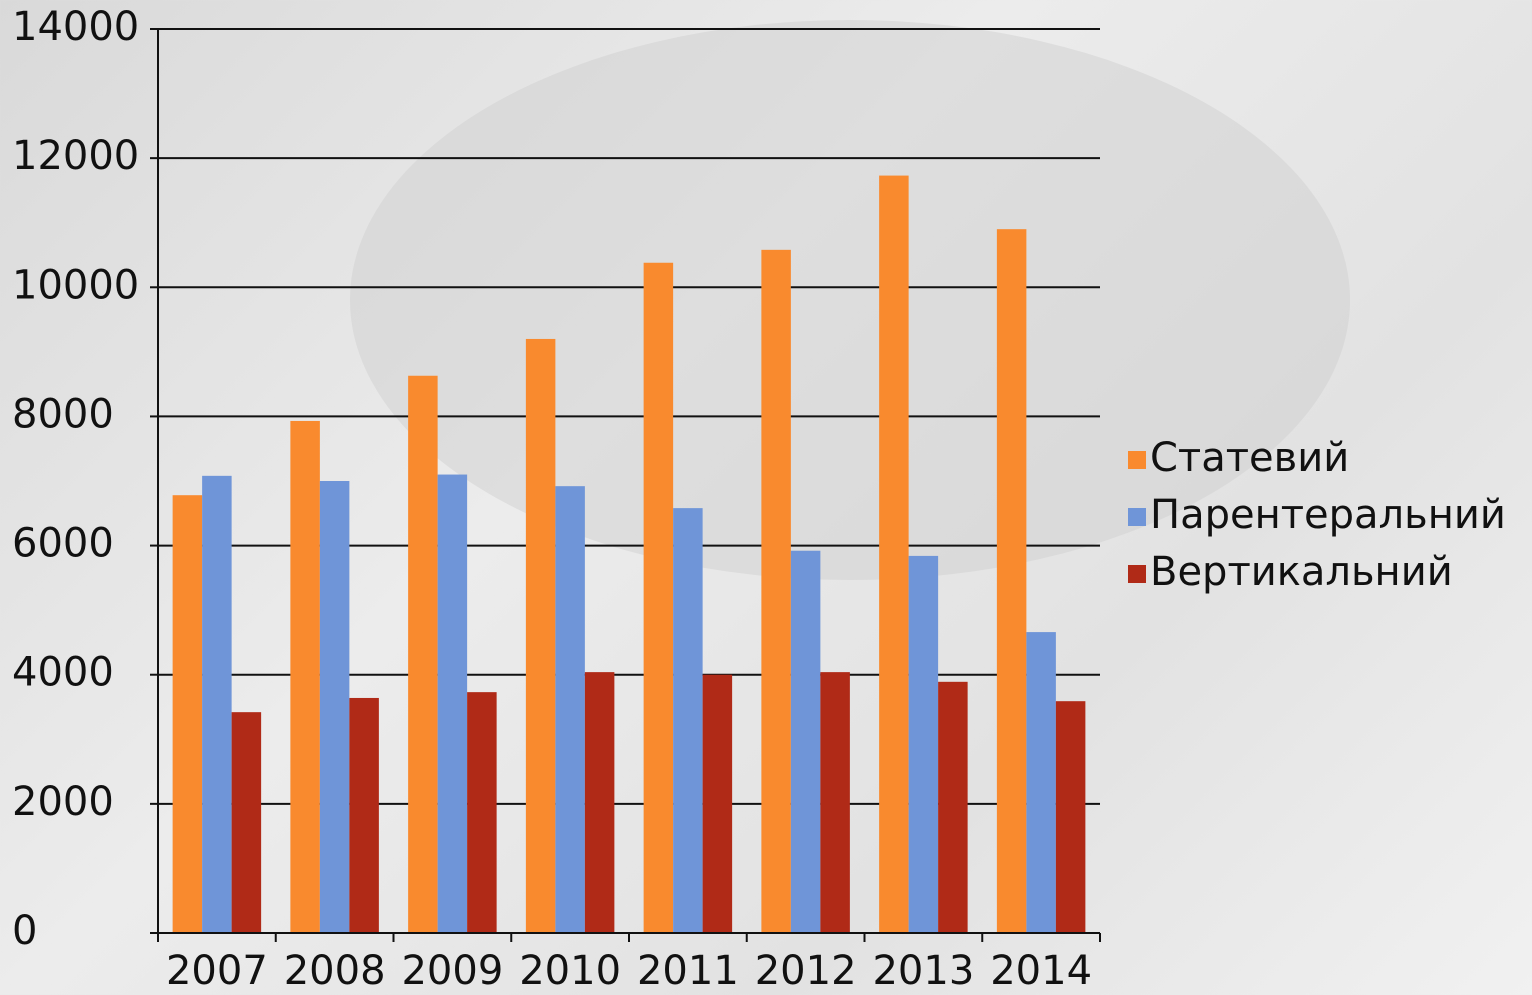 Image resolution: width=1532 pixels, height=995 pixels. I want to click on y-tick-label: 12000, so click(75, 156).